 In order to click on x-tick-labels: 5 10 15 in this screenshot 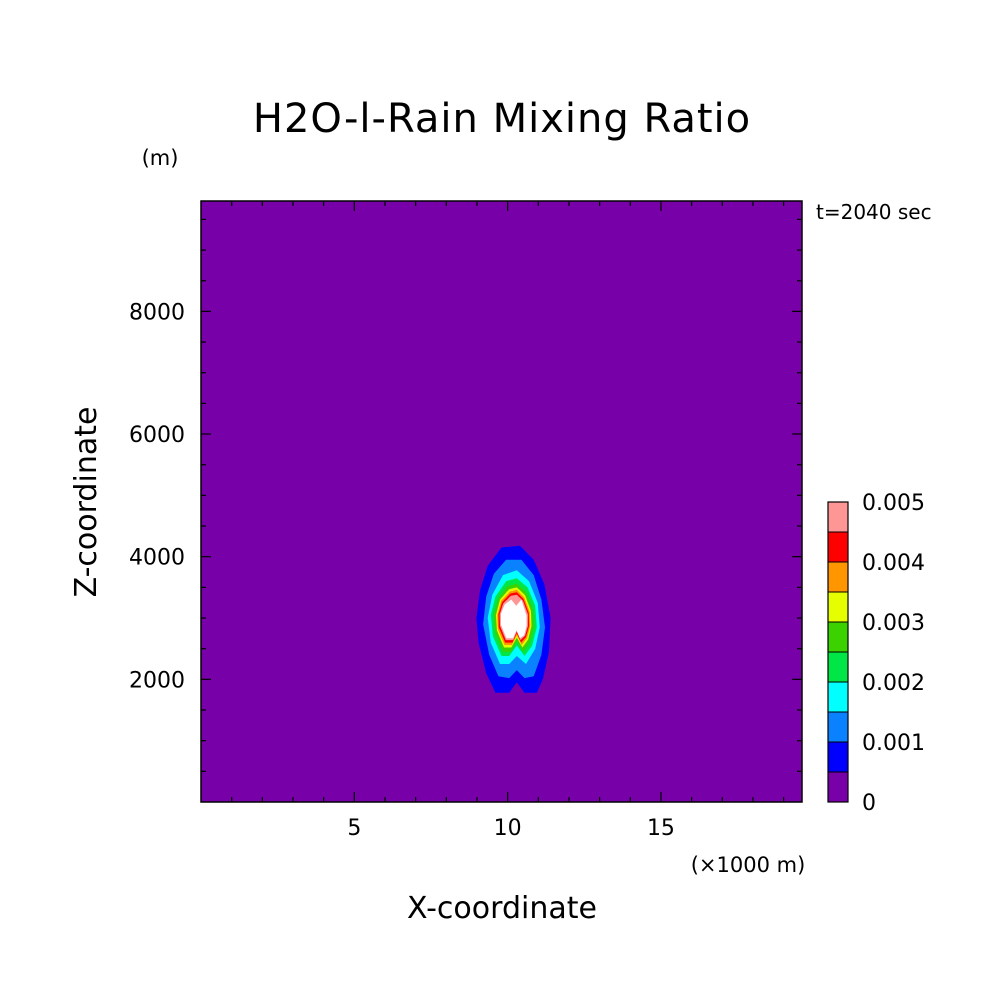, I will do `click(511, 828)`.